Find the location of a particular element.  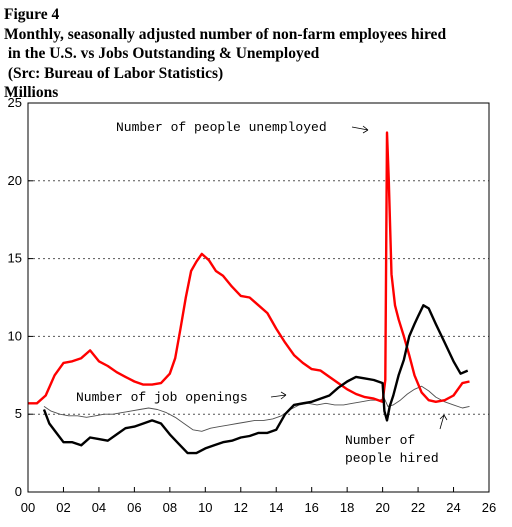

y-tick-label: 0 is located at coordinates (18, 491).